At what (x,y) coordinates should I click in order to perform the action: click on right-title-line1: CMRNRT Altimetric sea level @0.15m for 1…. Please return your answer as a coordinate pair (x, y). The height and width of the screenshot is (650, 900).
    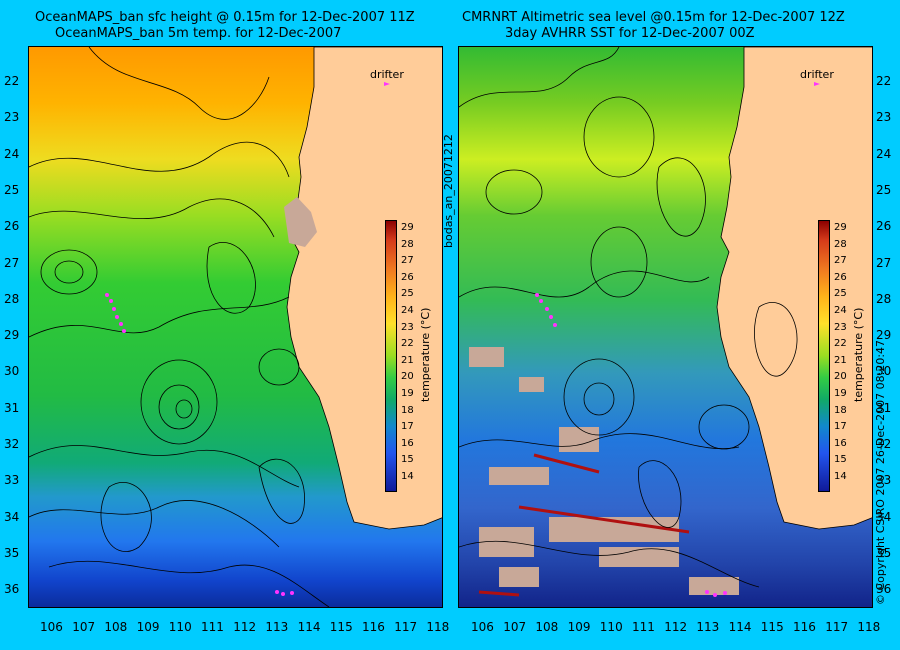
    Looking at the image, I should click on (653, 17).